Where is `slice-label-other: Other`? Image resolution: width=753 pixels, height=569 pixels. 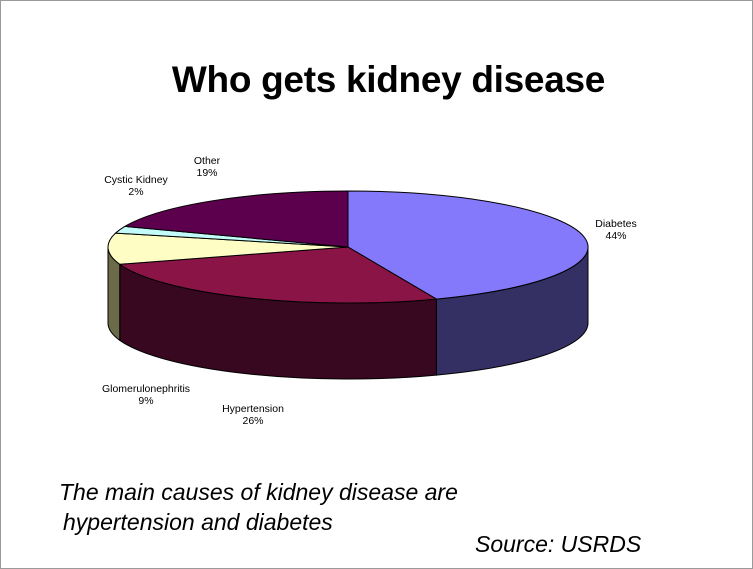
slice-label-other: Other is located at coordinates (207, 161).